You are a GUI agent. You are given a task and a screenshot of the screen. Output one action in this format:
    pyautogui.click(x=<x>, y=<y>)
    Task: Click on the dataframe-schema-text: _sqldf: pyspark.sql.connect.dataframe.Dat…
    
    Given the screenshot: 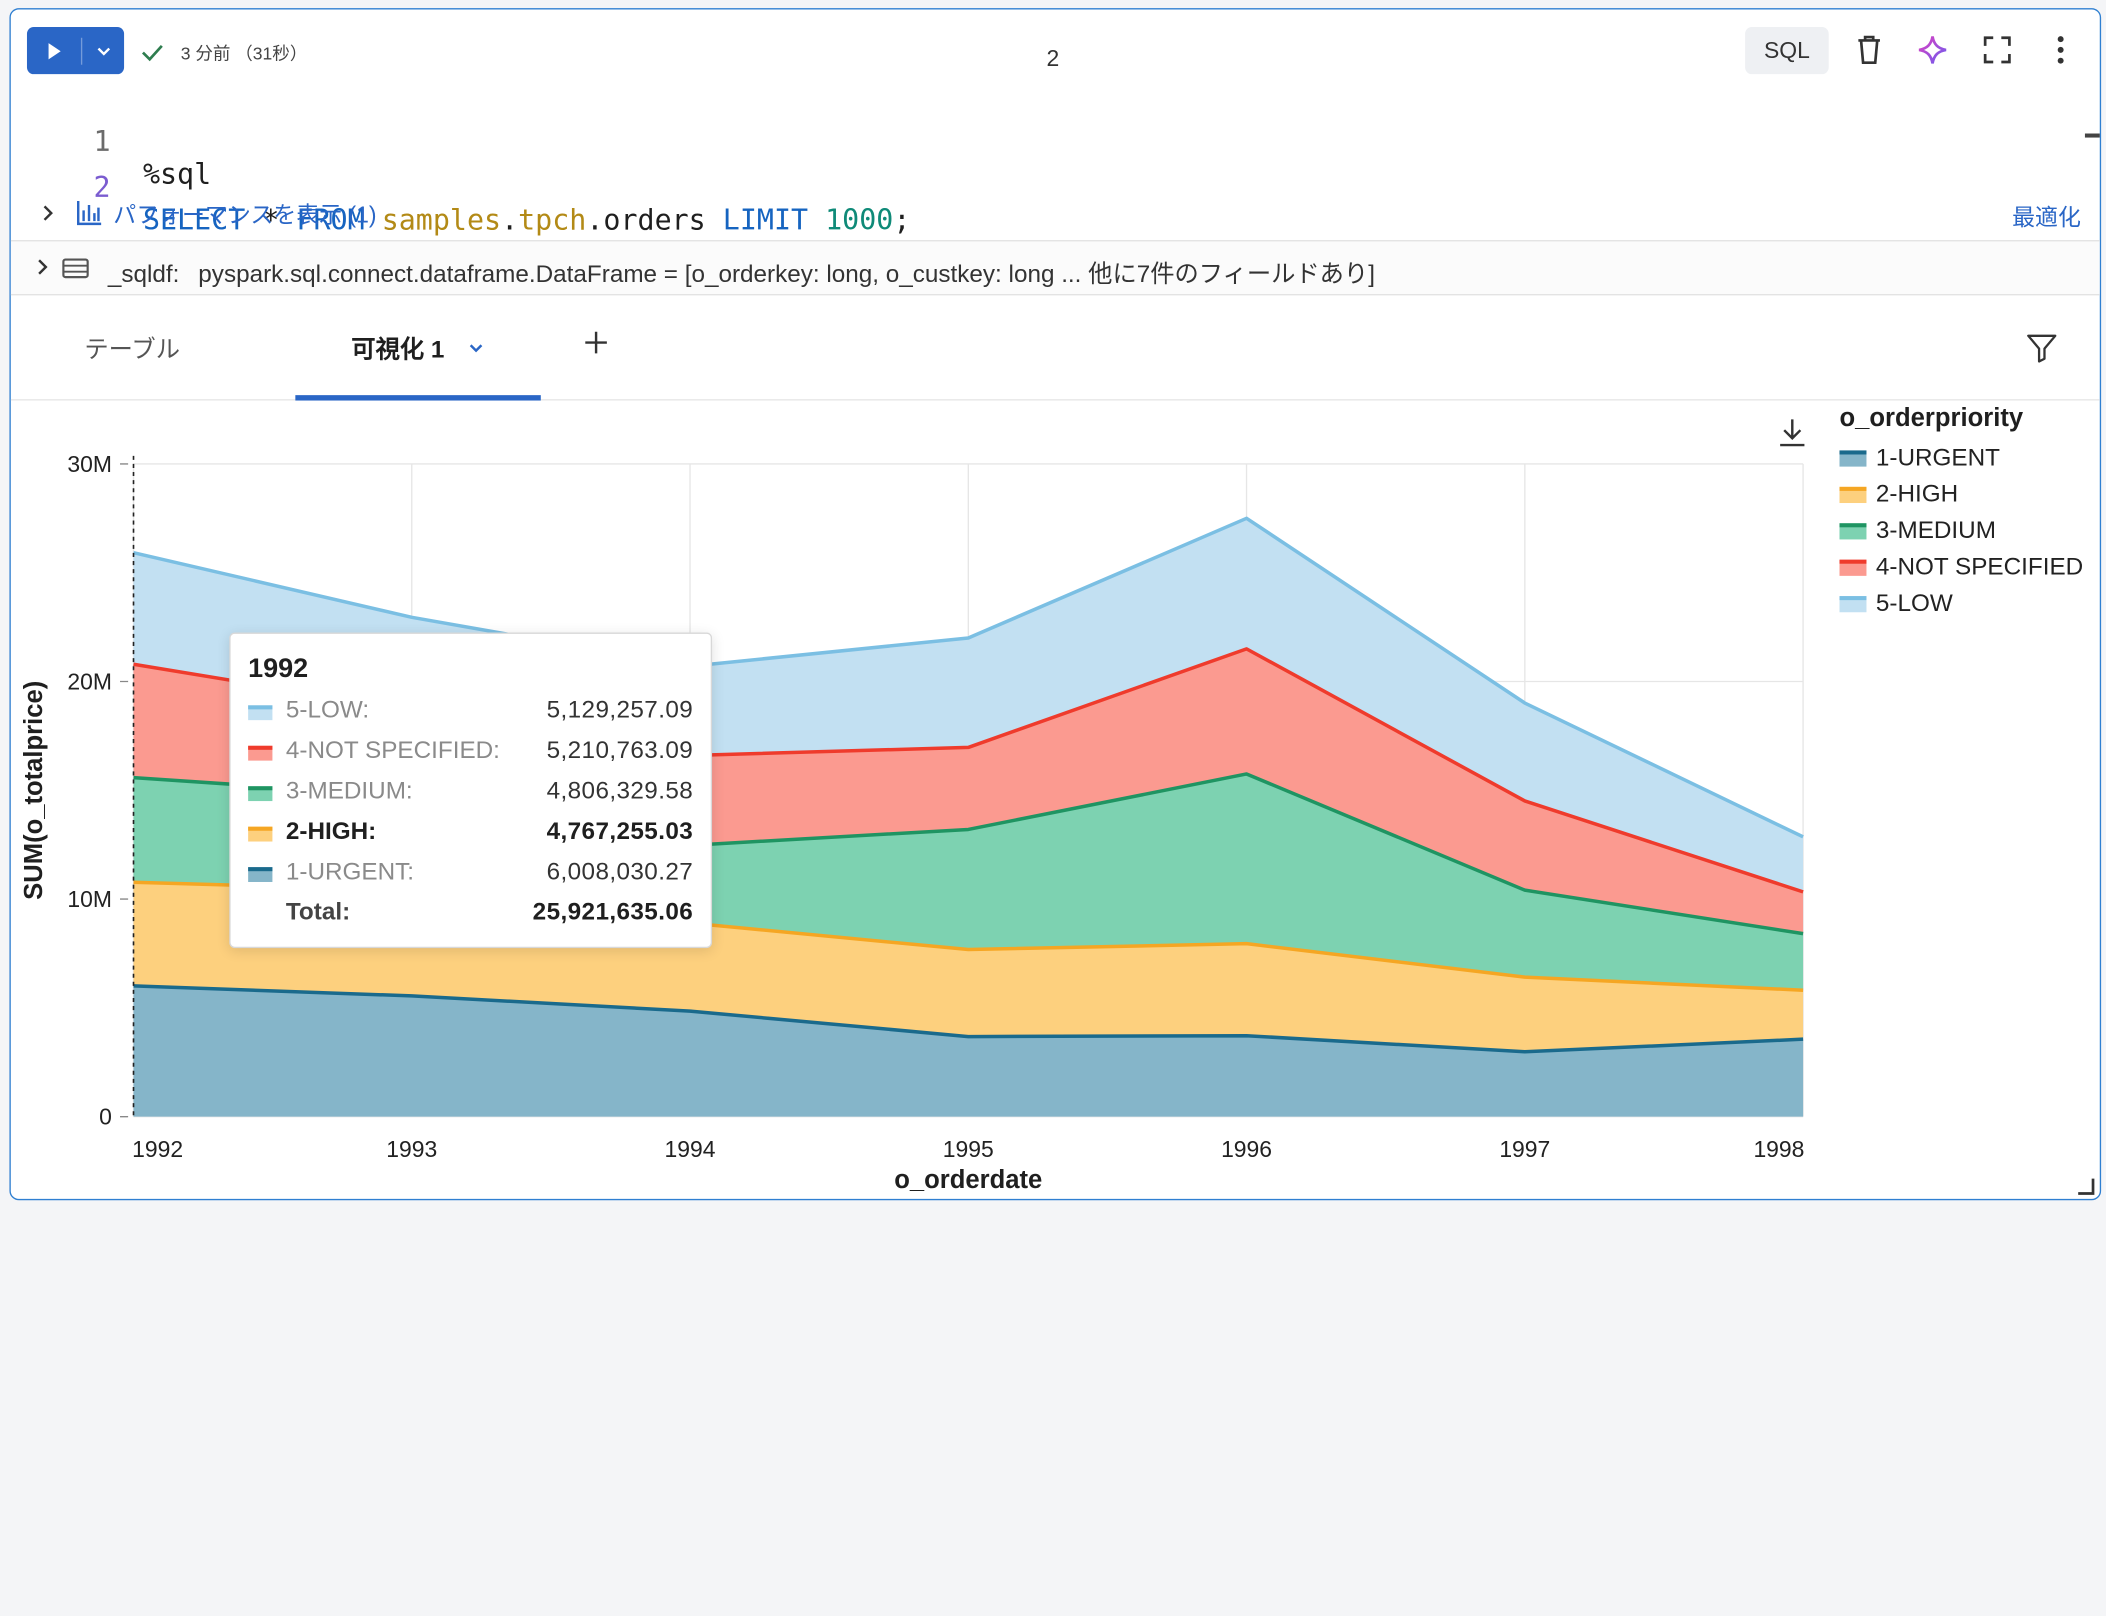 What is the action you would take?
    pyautogui.click(x=741, y=274)
    